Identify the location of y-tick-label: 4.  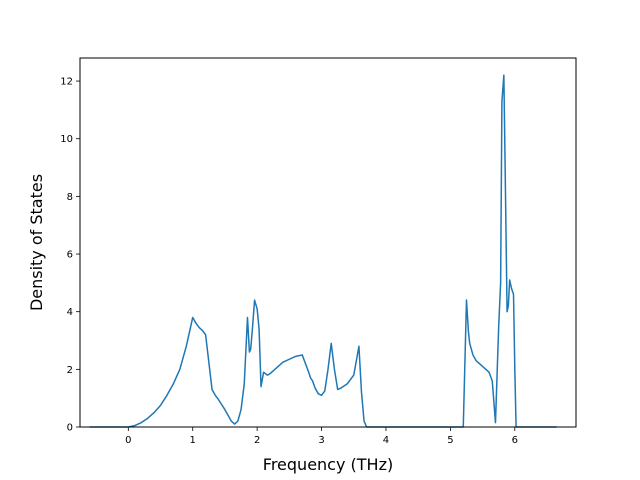
(70, 312).